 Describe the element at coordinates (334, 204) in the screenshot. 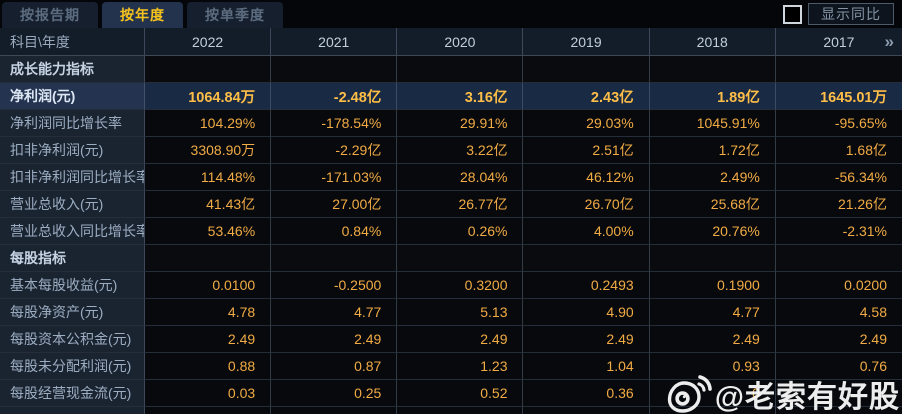

I see `value-cell: 27.00亿` at that location.